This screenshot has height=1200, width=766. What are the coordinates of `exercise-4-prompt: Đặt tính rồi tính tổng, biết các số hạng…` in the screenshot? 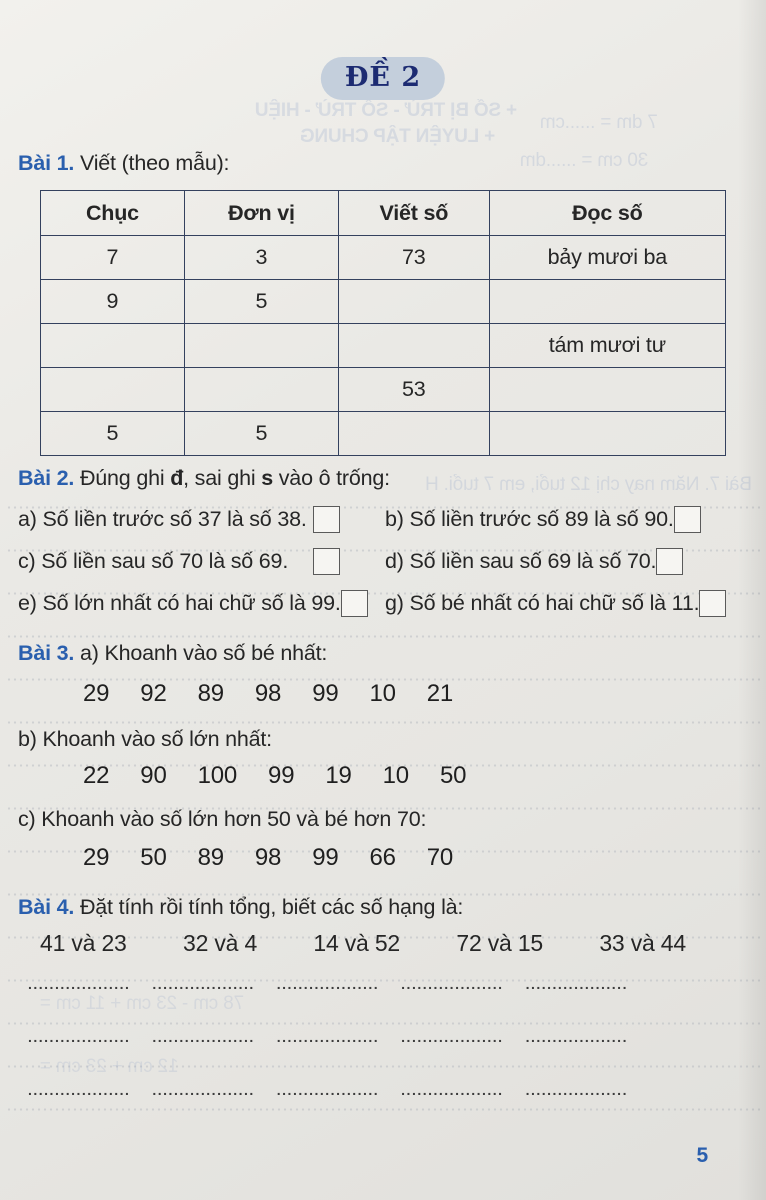 It's located at (271, 907).